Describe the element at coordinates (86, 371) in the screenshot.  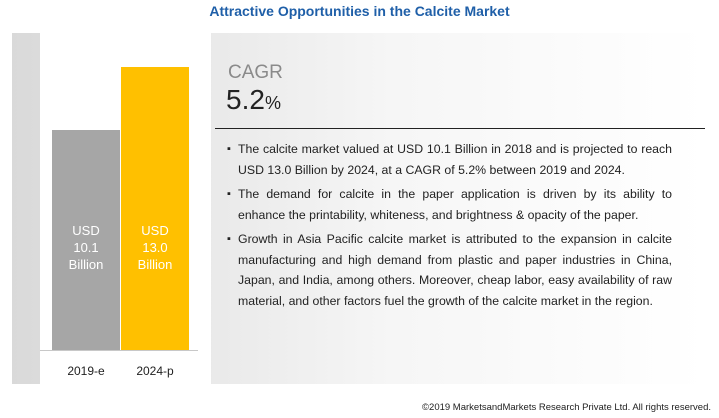
I see `x-tick-label: 2019-e` at that location.